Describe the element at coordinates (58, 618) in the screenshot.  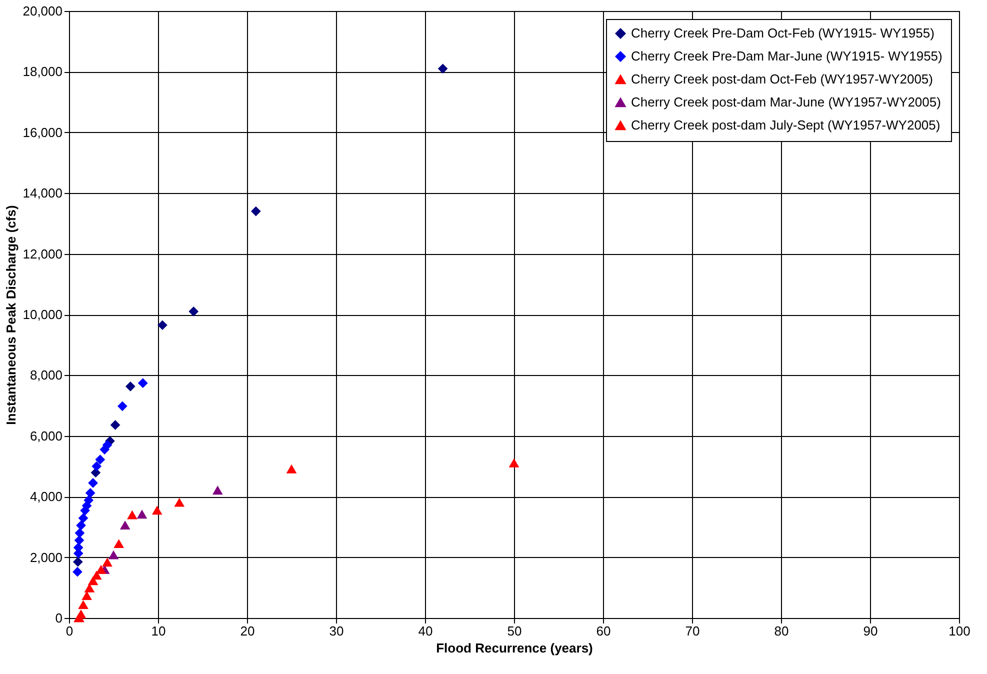
I see `y-tick-label: 0` at that location.